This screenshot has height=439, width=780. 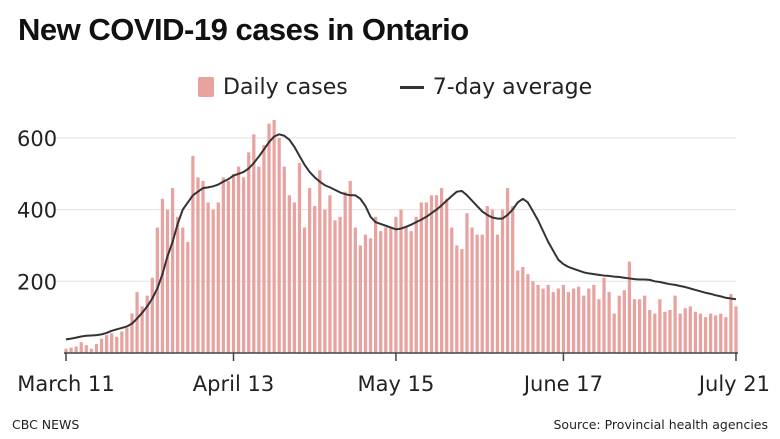 I want to click on x-tick-label: April 13, so click(x=233, y=384).